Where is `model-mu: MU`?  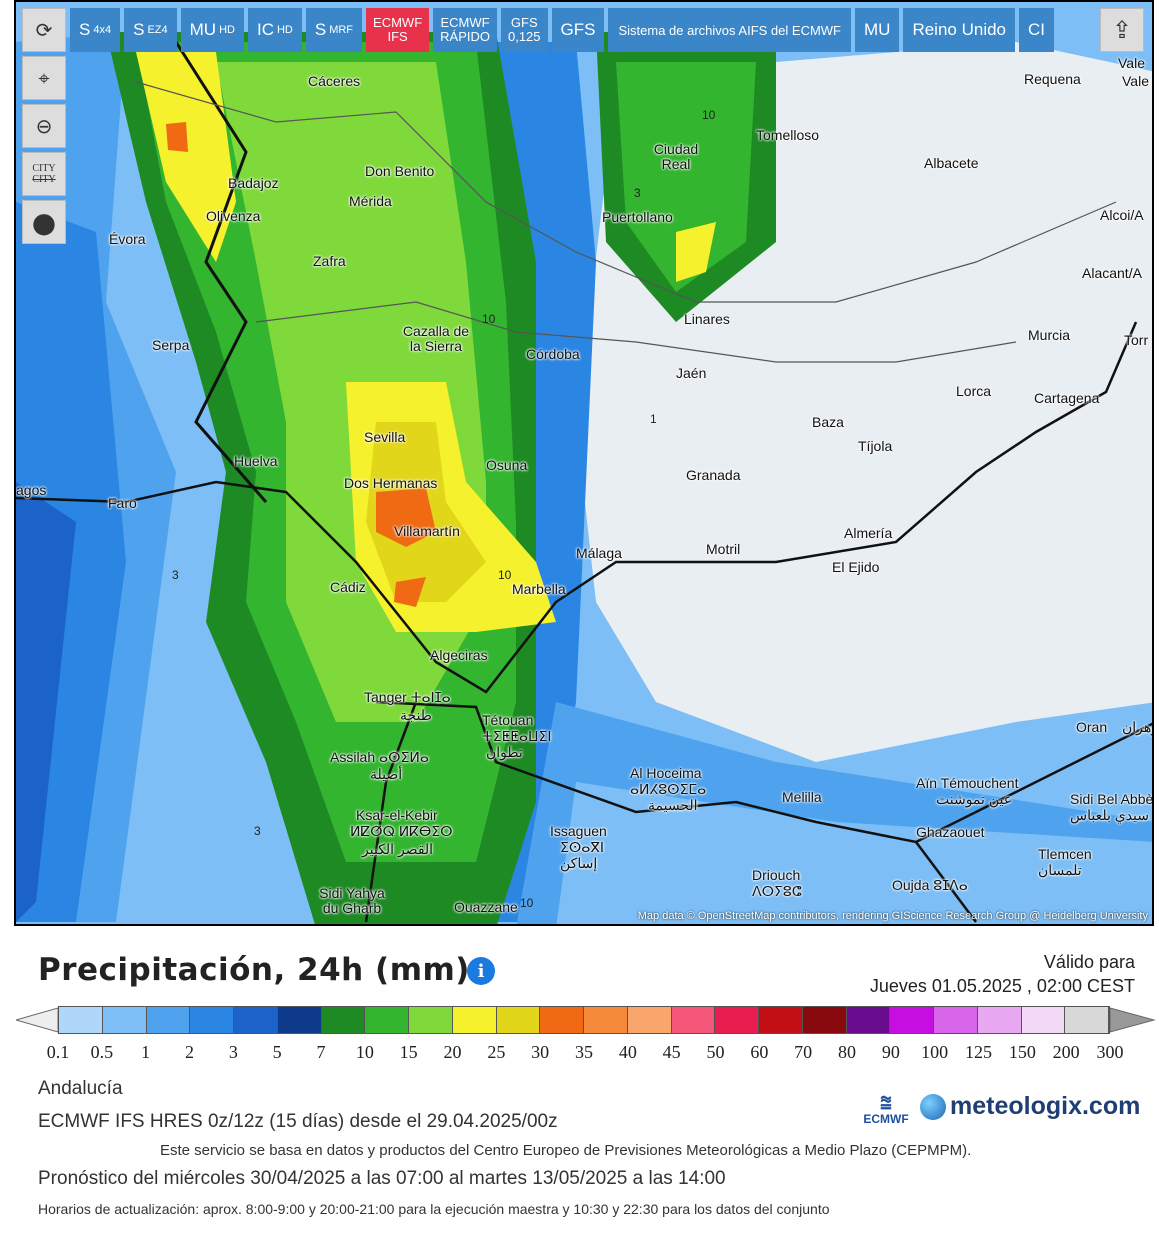
model-mu: MU is located at coordinates (877, 30).